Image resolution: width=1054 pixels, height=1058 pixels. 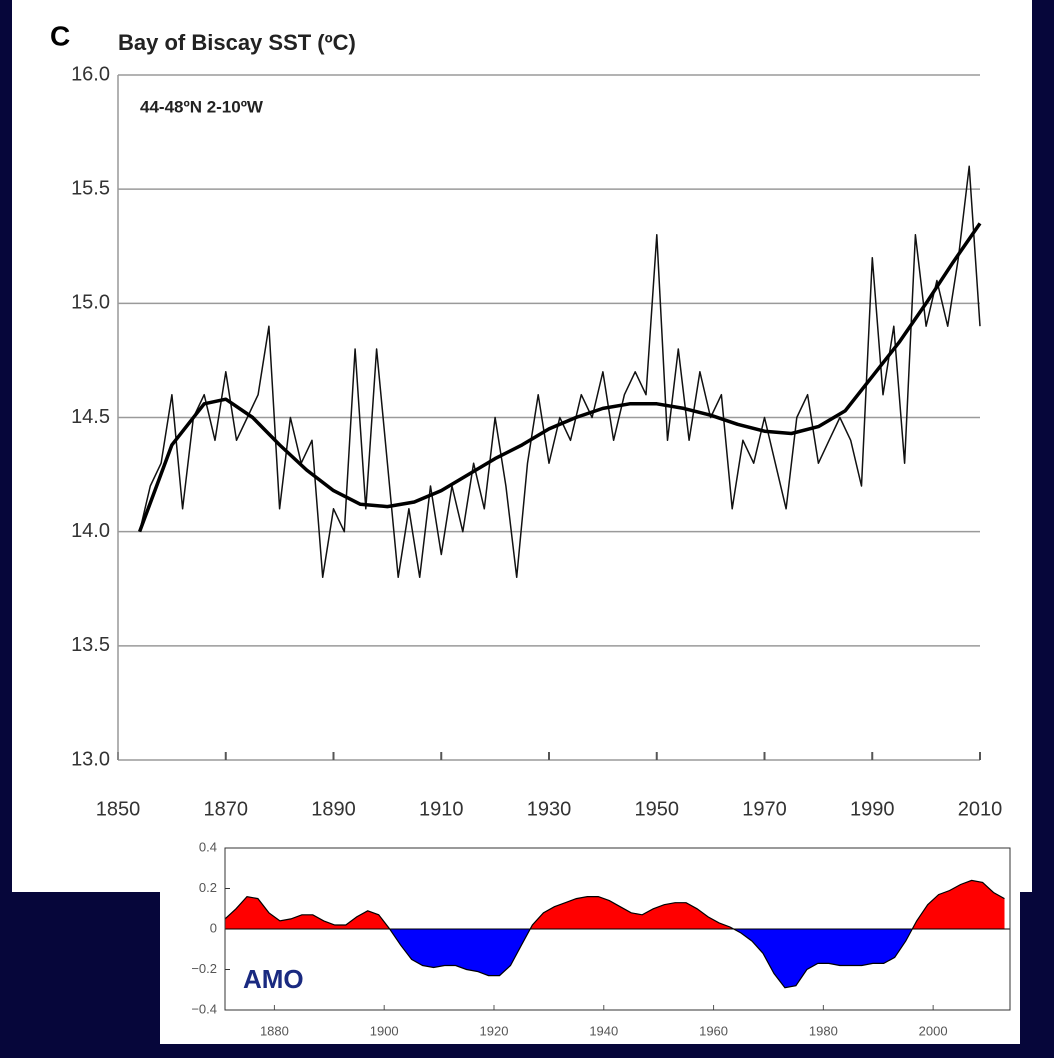 What do you see at coordinates (90, 417) in the screenshot?
I see `y-tick-label: 14.5` at bounding box center [90, 417].